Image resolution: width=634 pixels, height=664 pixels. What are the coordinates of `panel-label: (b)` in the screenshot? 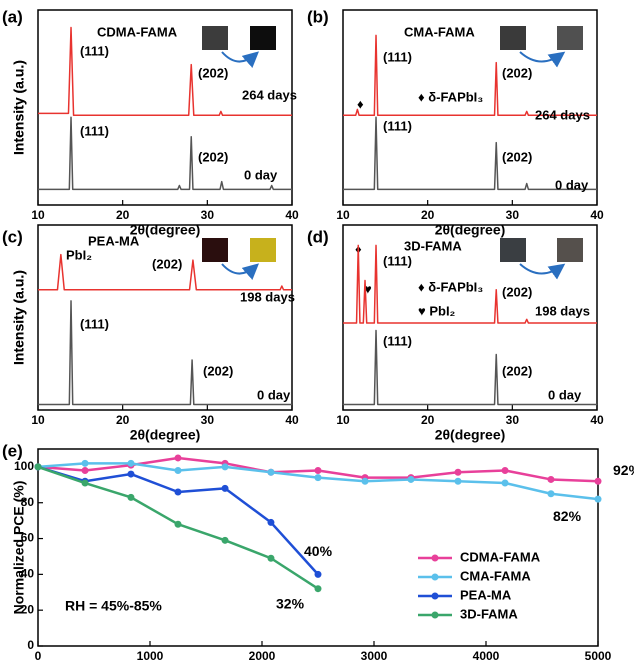 It's located at (318, 16).